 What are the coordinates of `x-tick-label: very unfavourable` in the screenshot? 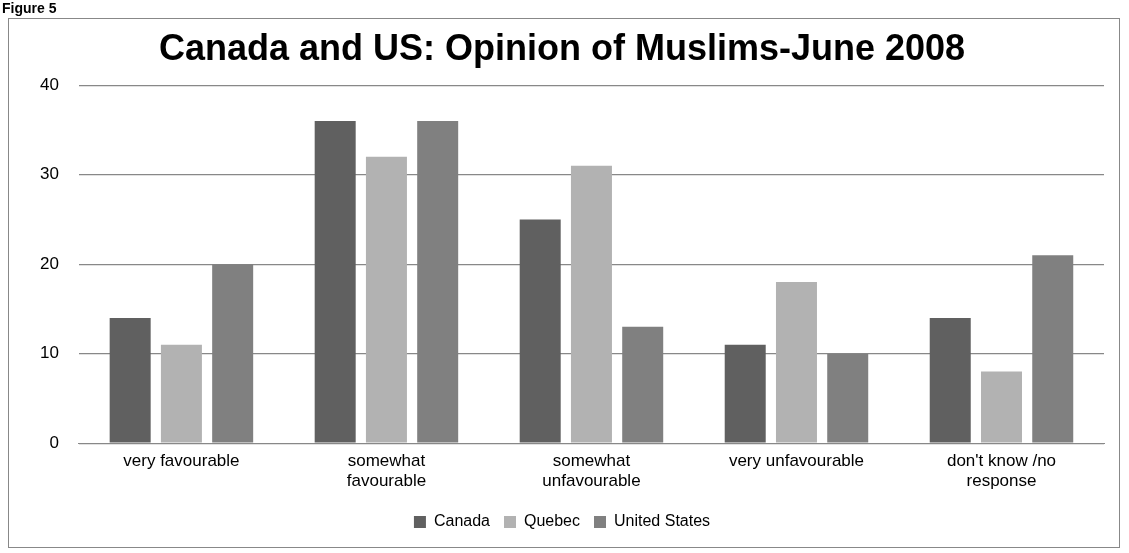 It's located at (796, 461).